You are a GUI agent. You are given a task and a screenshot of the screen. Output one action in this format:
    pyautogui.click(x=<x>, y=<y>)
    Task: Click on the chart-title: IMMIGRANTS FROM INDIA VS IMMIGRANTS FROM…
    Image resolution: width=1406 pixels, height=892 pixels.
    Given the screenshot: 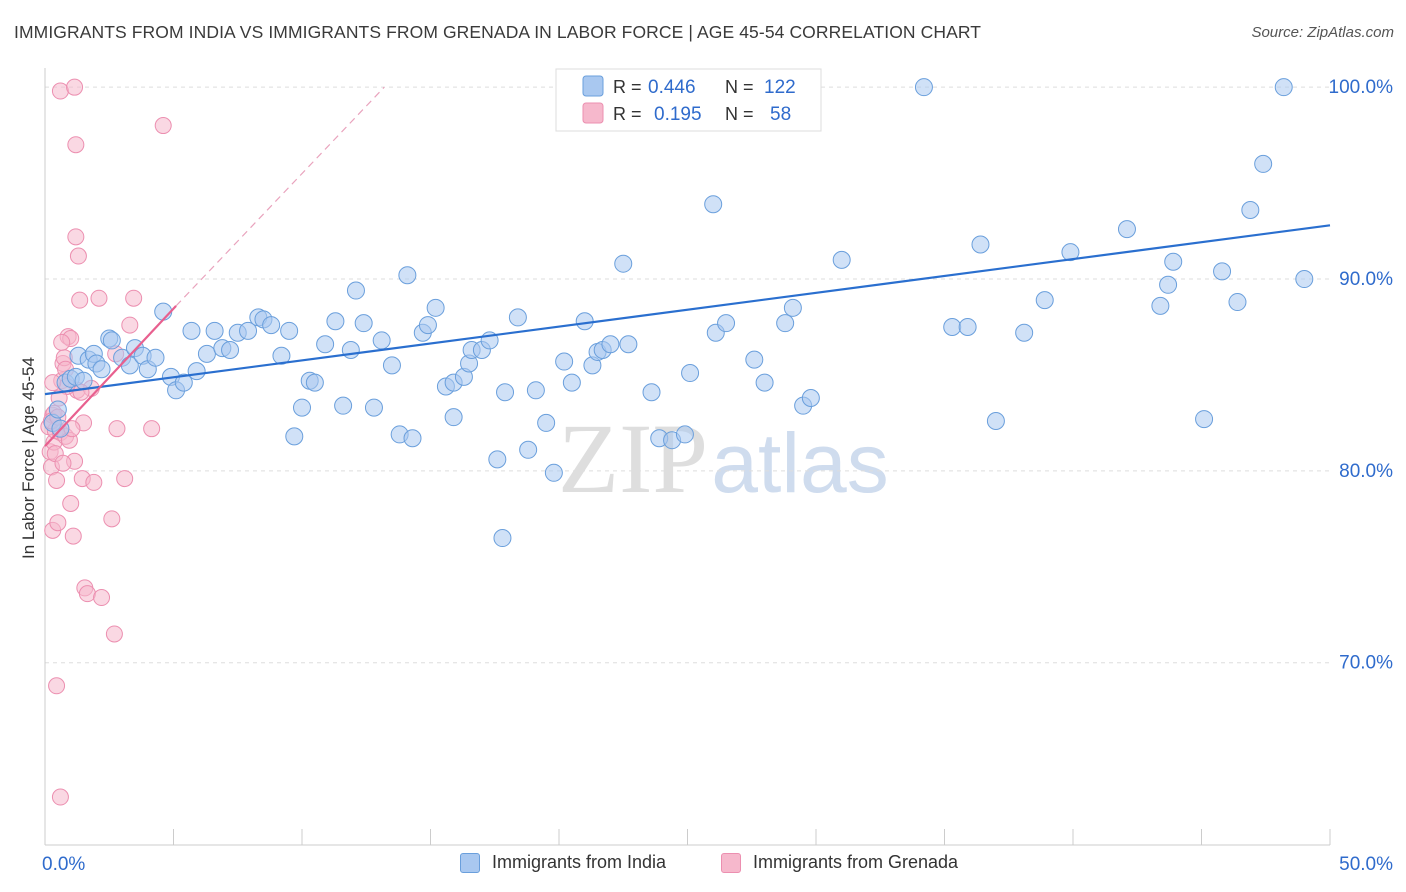 What is the action you would take?
    pyautogui.click(x=498, y=32)
    